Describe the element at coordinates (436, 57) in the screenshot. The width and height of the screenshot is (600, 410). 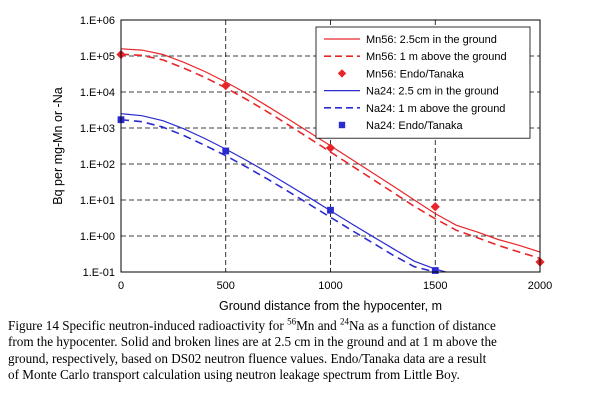
I see `legend-label: Mn56: 1 m above the ground` at that location.